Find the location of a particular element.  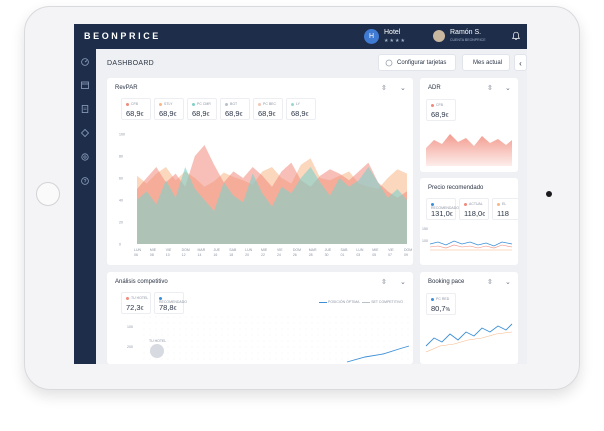

user-avatar is located at coordinates (439, 36).